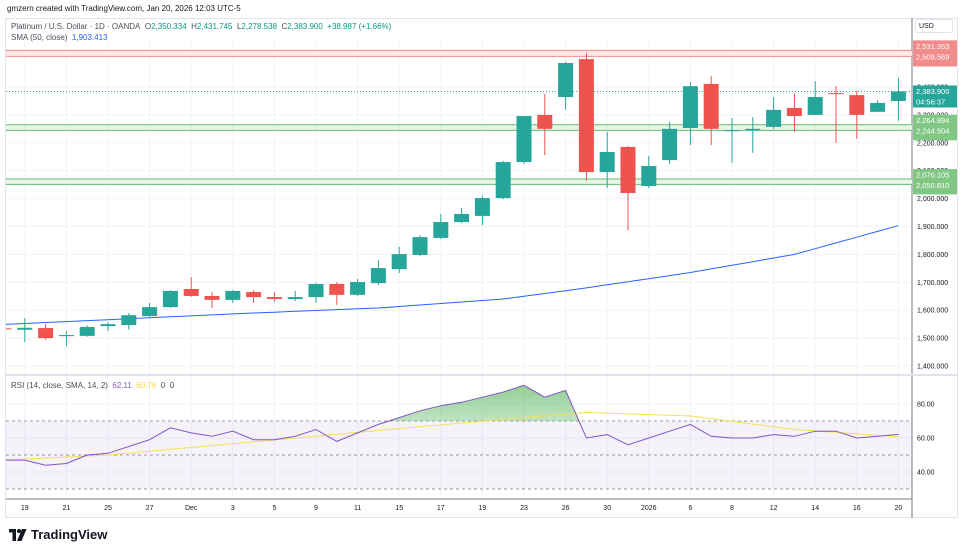 The height and width of the screenshot is (556, 964). I want to click on rsi-line, so click(452, 425).